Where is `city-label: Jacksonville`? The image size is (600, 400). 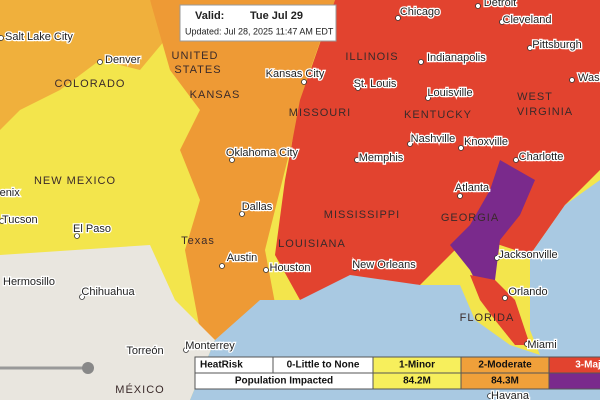
city-label: Jacksonville is located at coordinates (527, 255).